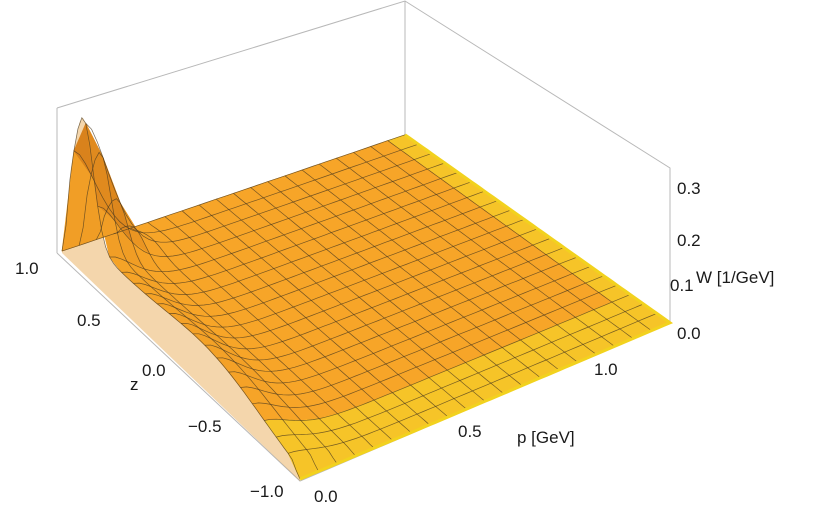  Describe the element at coordinates (154, 370) in the screenshot. I see `y-tick-label: 0.0` at that location.